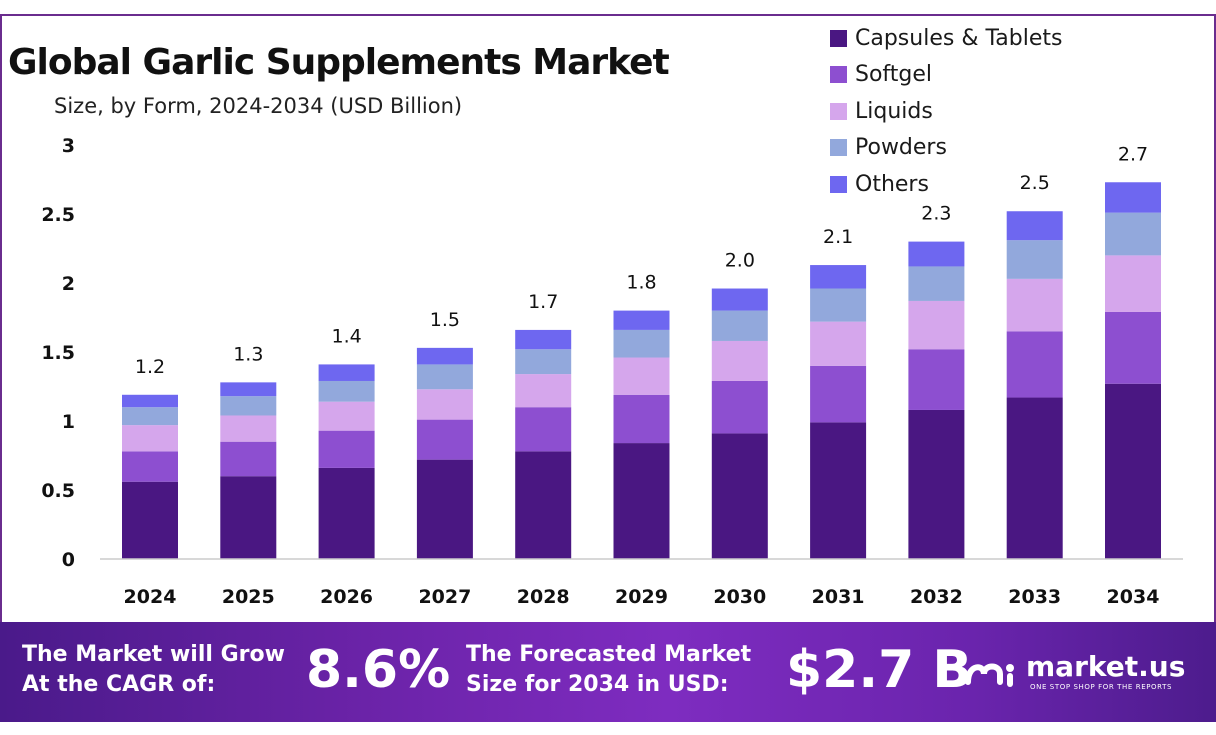  Describe the element at coordinates (68, 560) in the screenshot. I see `y-tick-label: 0` at that location.